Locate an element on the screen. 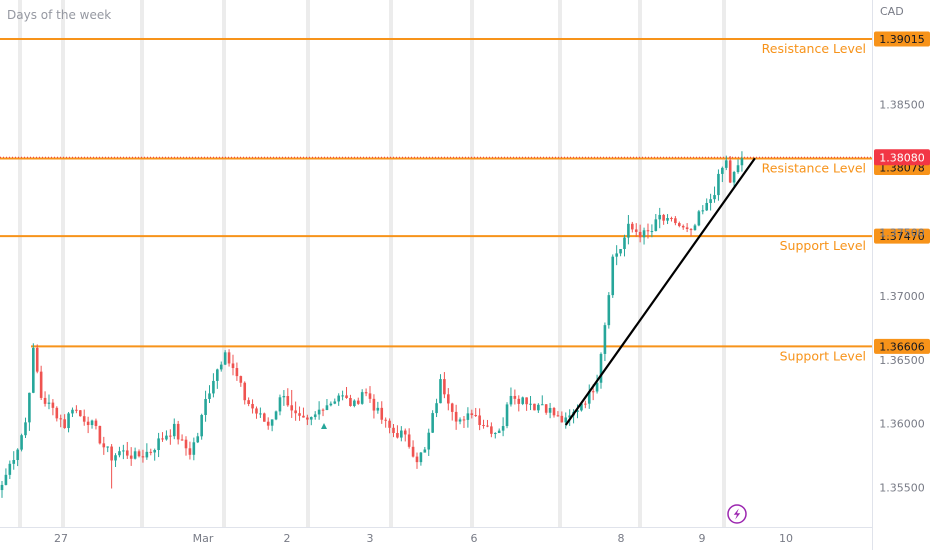 This screenshot has width=932, height=550. triangle-marker-icon is located at coordinates (324, 426).